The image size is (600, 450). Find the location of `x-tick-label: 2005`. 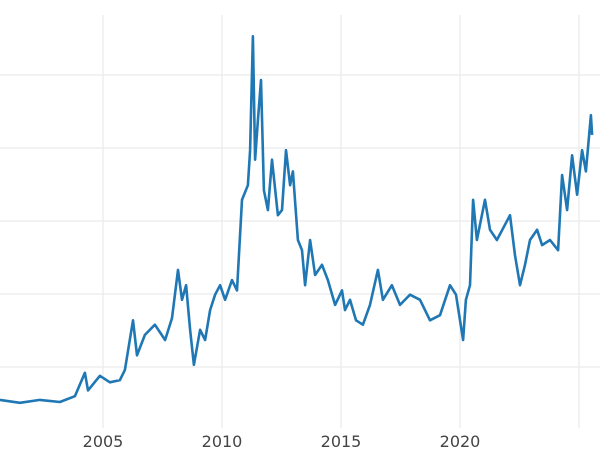

x-tick-label: 2005 is located at coordinates (103, 441).